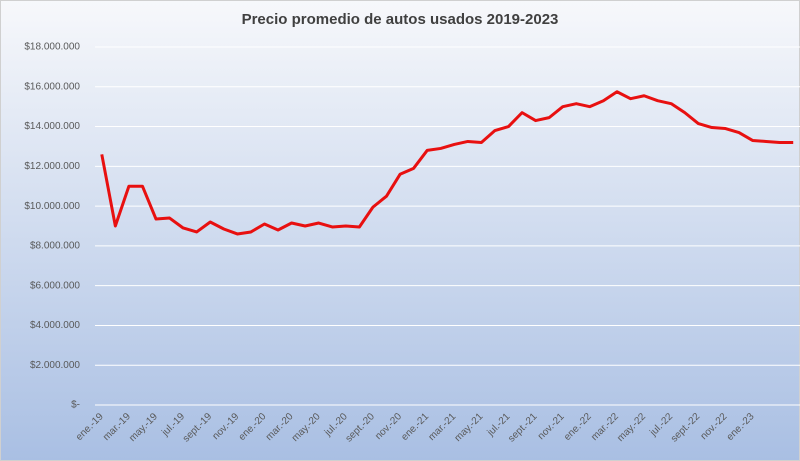 The height and width of the screenshot is (461, 800). What do you see at coordinates (52, 86) in the screenshot?
I see `y-tick-label: $16.000.000` at bounding box center [52, 86].